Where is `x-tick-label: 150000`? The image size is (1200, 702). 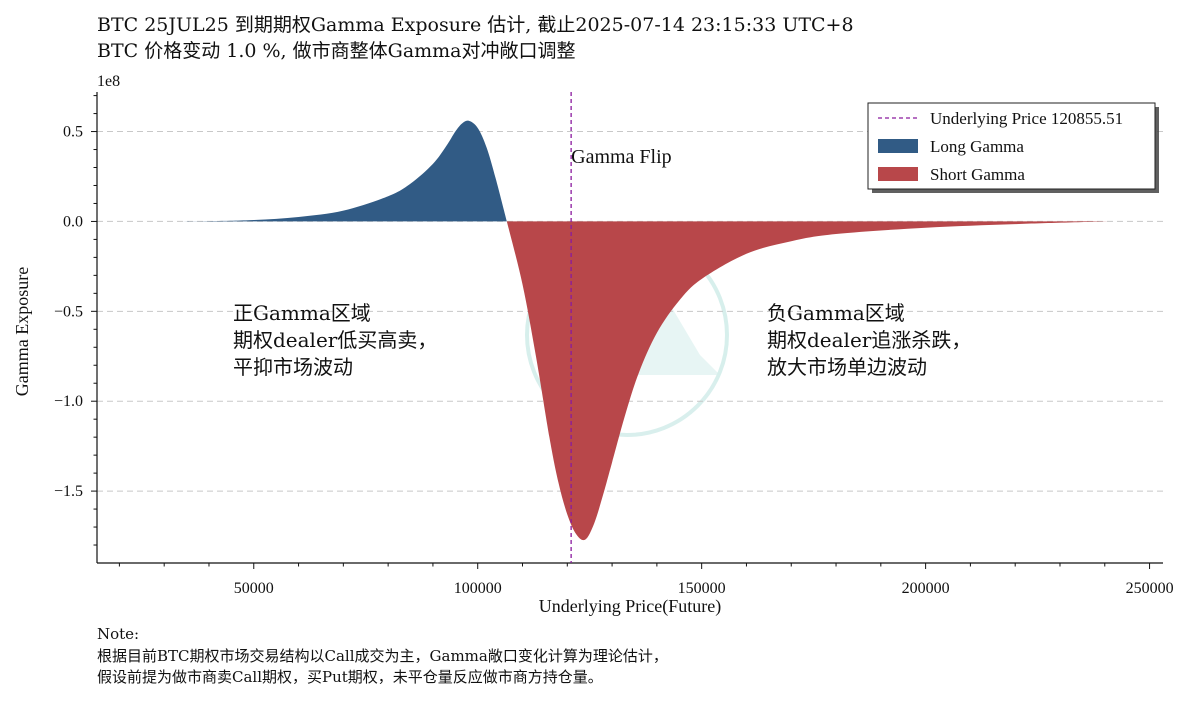
x-tick-label: 150000 is located at coordinates (702, 588).